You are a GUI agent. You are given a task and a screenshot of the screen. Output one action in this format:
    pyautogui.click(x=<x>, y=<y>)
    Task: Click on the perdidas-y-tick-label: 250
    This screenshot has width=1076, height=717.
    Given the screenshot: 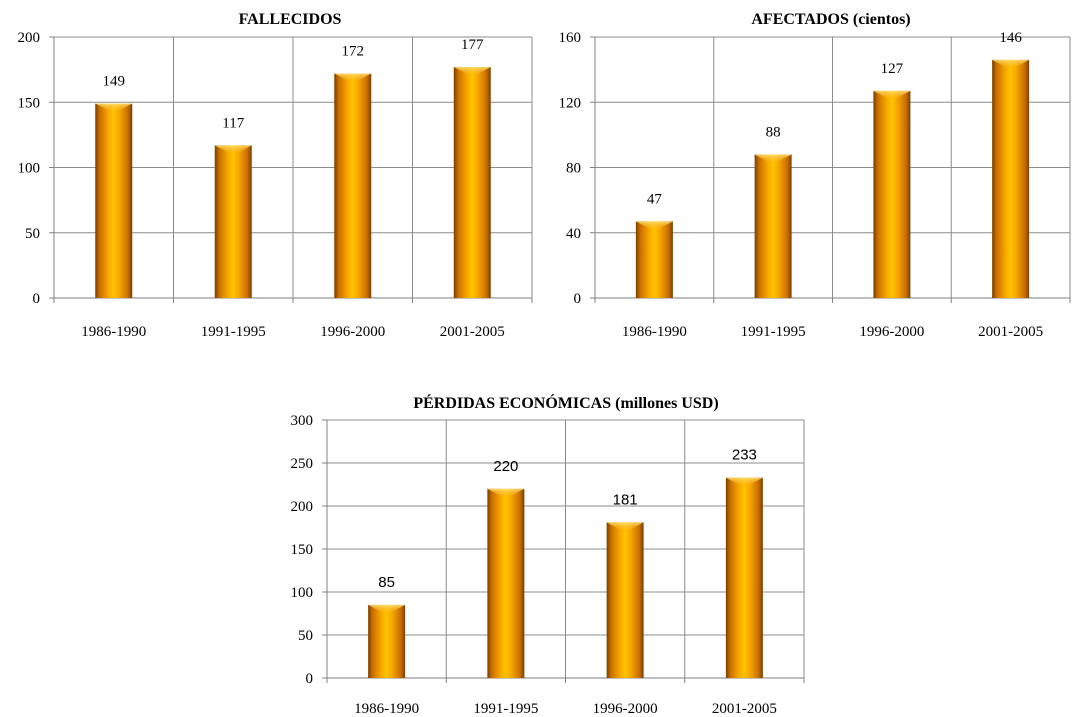 What is the action you would take?
    pyautogui.click(x=302, y=464)
    